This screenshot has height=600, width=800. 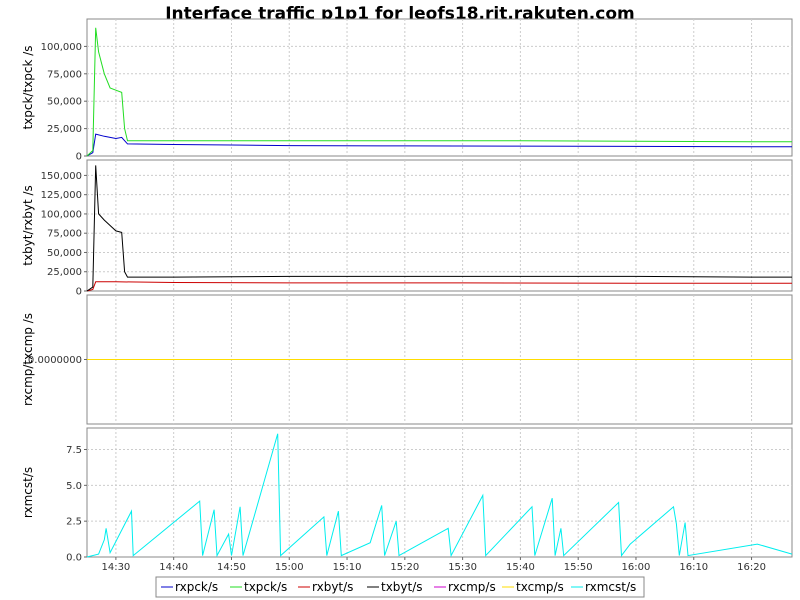 What do you see at coordinates (610, 587) in the screenshot?
I see `legend-label: rxmcst/s` at bounding box center [610, 587].